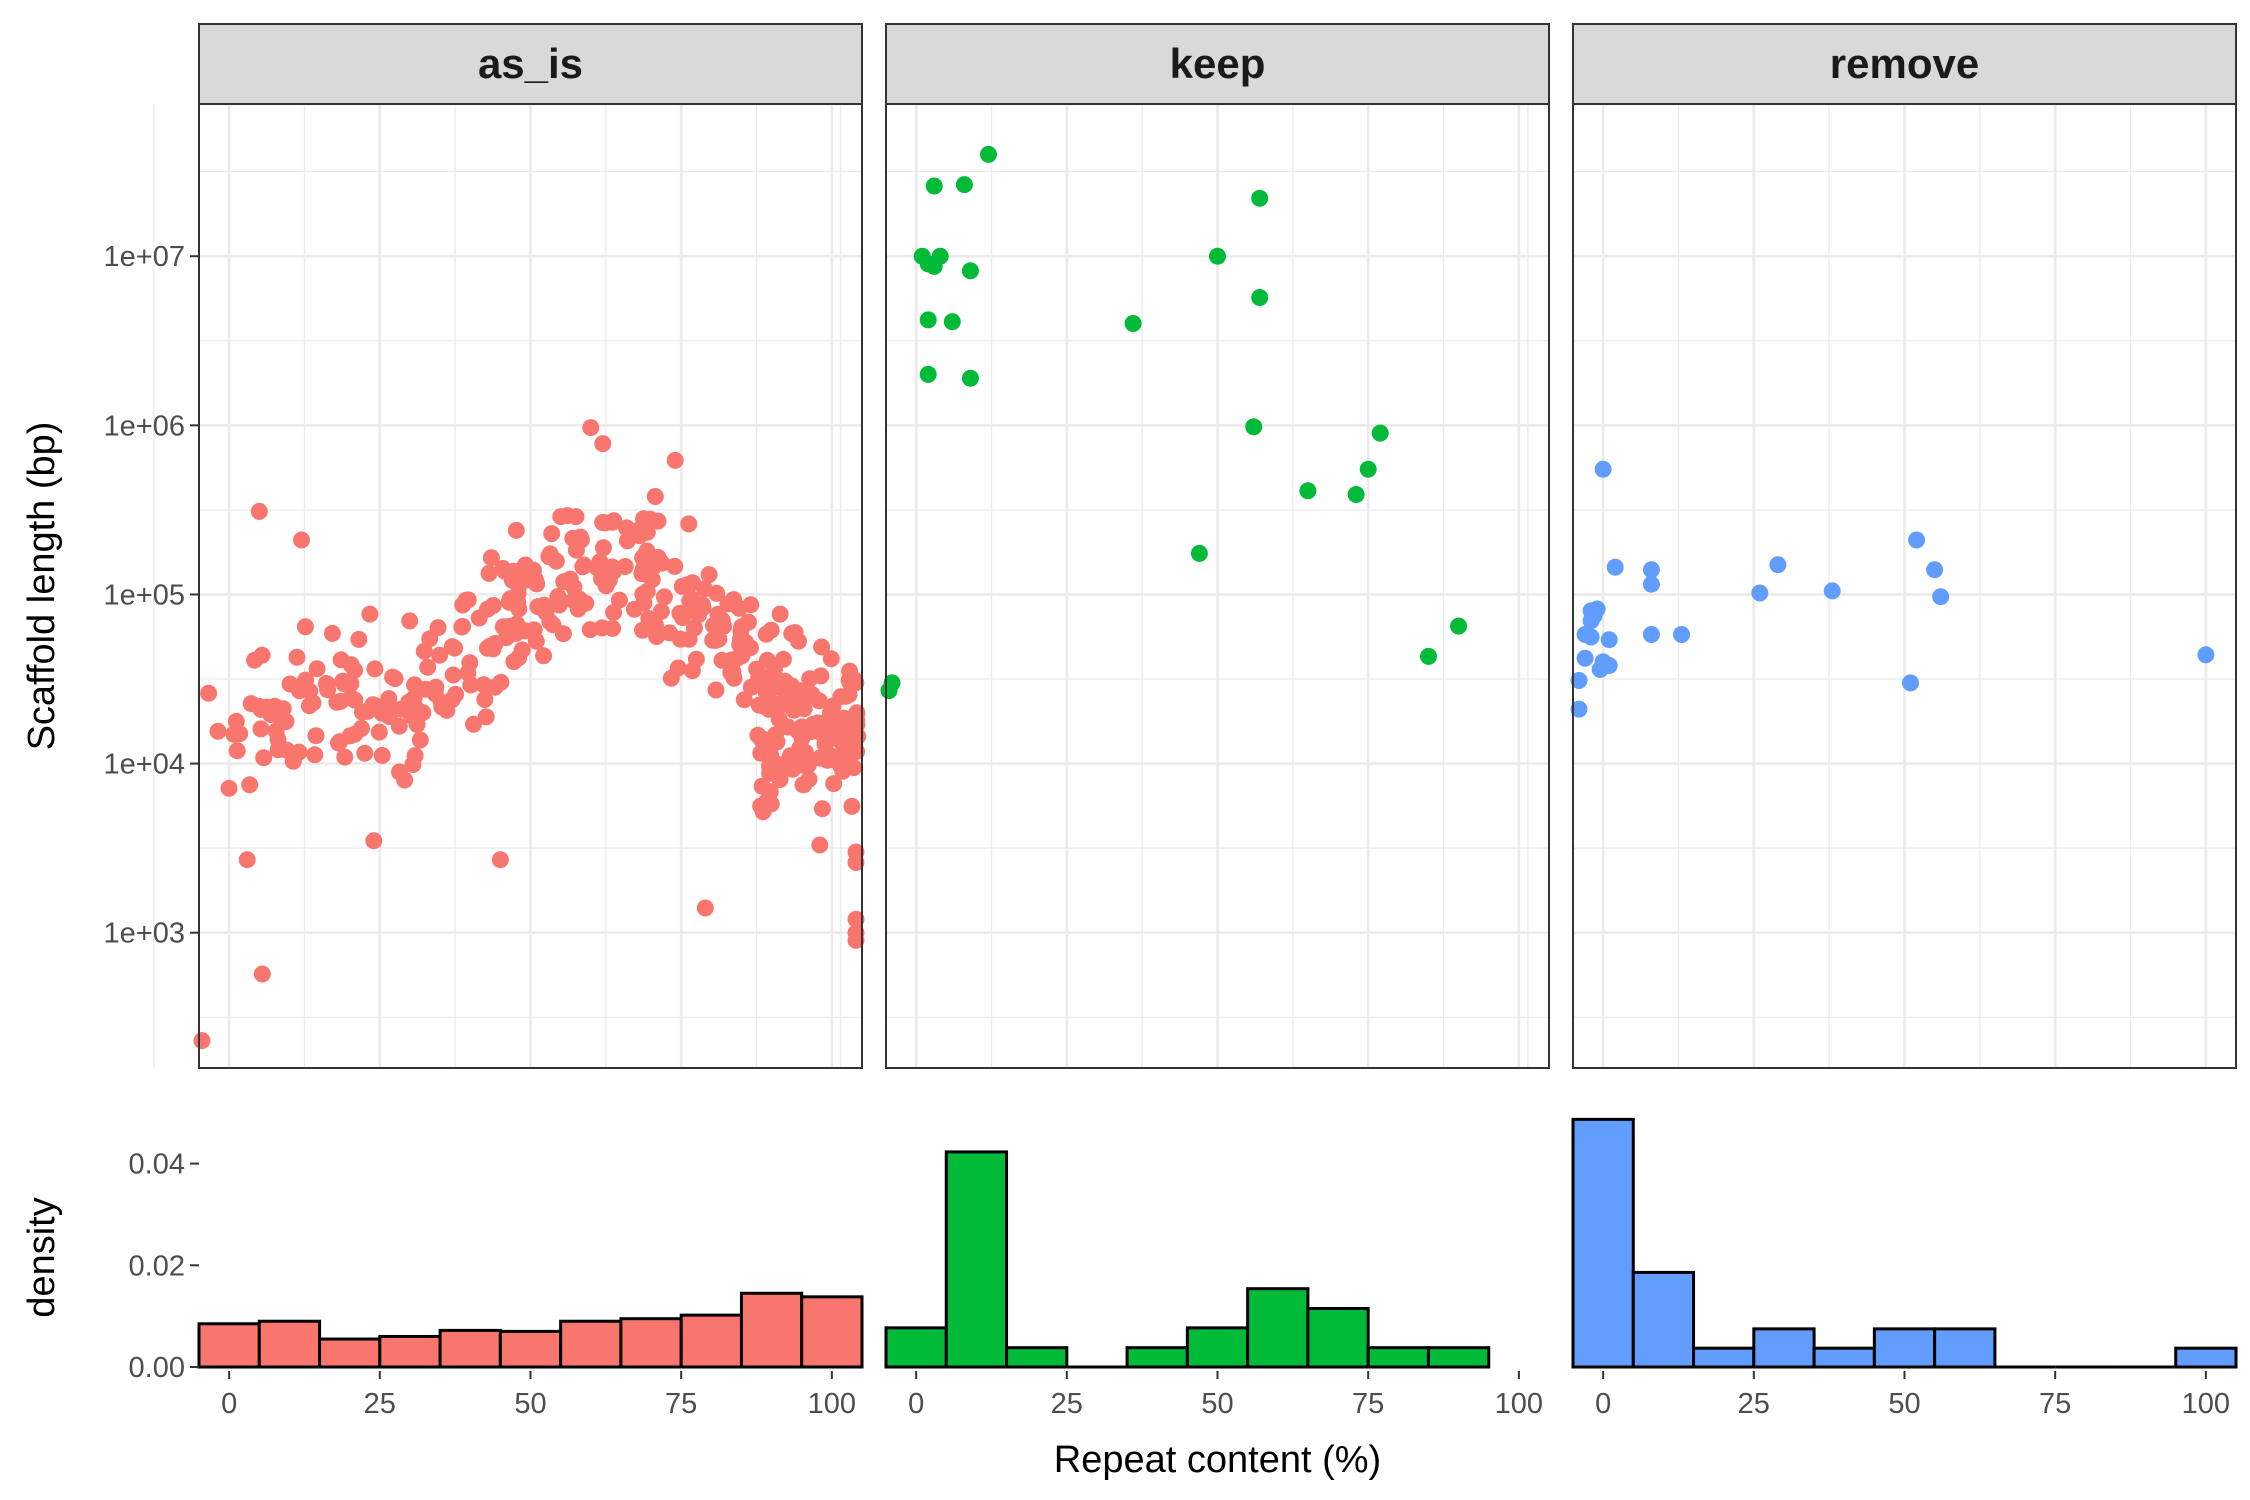 This screenshot has height=1500, width=2250. What do you see at coordinates (144, 934) in the screenshot?
I see `y-tick-label: 1e+03` at bounding box center [144, 934].